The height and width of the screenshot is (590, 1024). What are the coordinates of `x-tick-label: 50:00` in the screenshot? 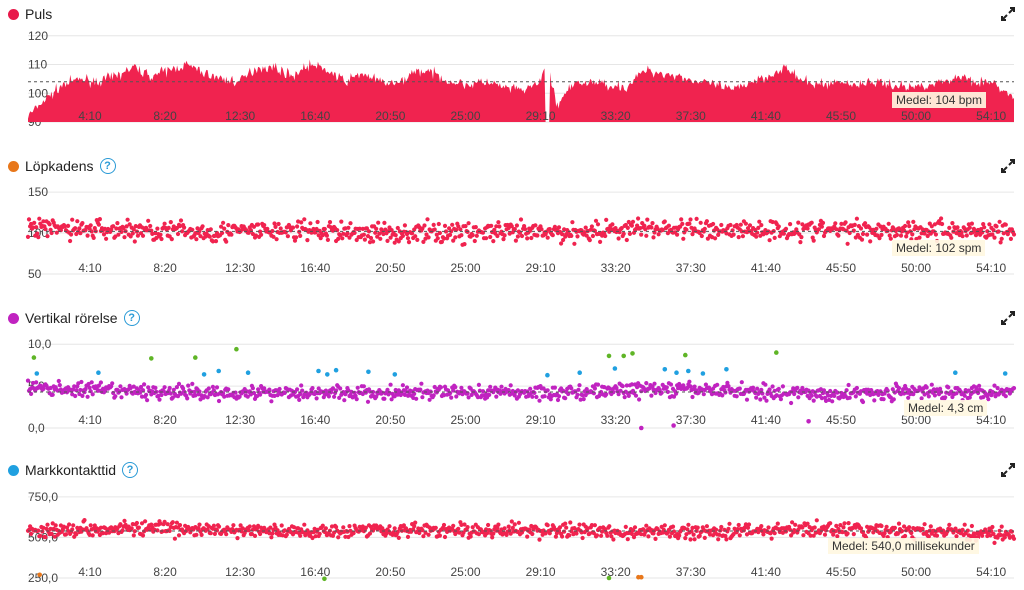 It's located at (916, 420).